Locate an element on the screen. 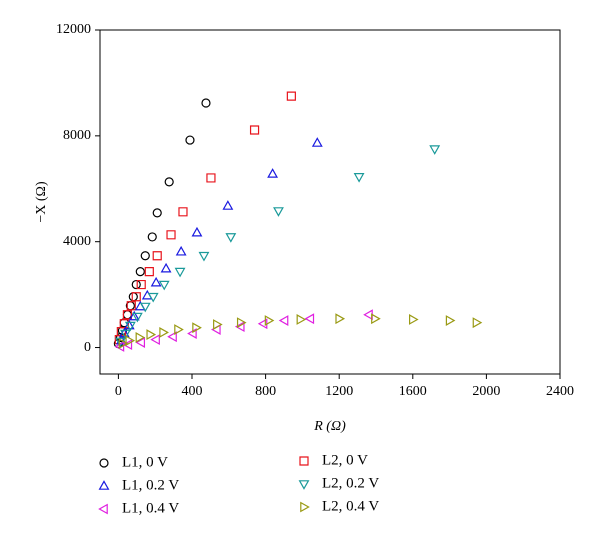  x-tick-label: 2400 is located at coordinates (560, 391).